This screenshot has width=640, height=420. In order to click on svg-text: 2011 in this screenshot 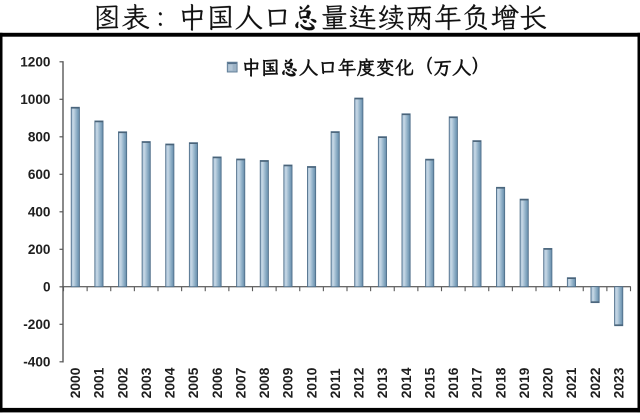, I will do `click(335, 383)`.